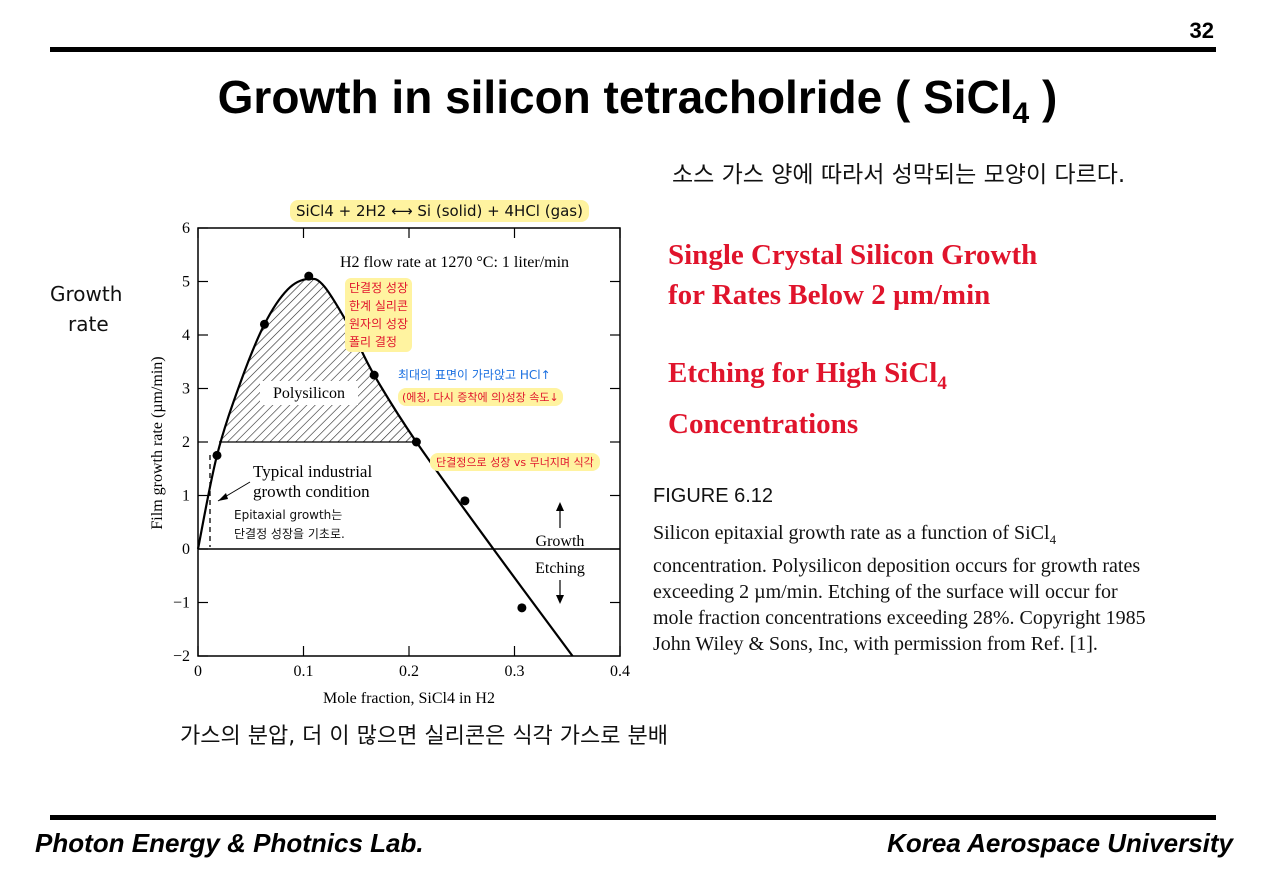 The image size is (1275, 885). What do you see at coordinates (229, 843) in the screenshot?
I see `footer-left: Photon Energy & Photnics Lab.` at bounding box center [229, 843].